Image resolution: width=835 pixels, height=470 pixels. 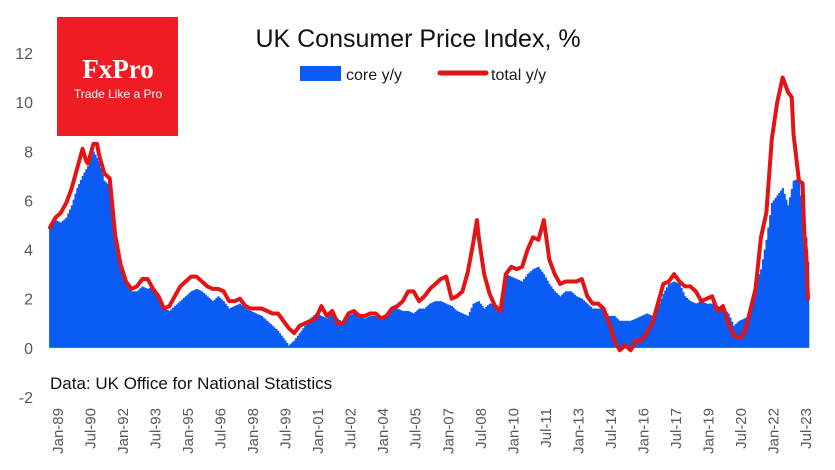 I want to click on x-tick-label: Jan-07, so click(x=448, y=431).